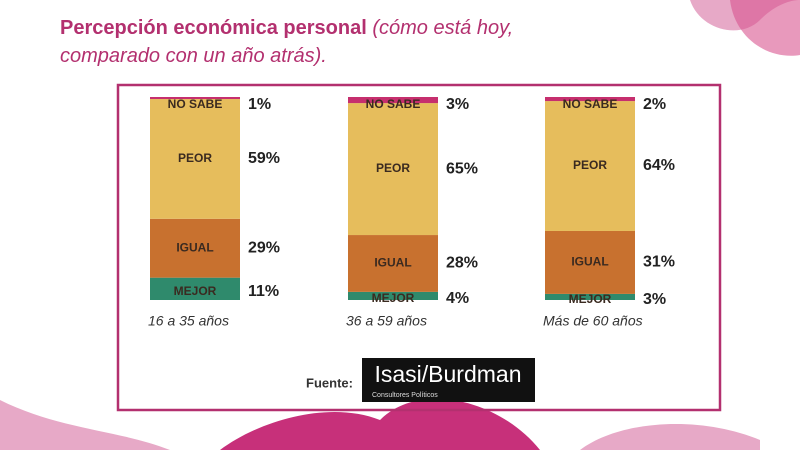 The image size is (800, 450). Describe the element at coordinates (462, 263) in the screenshot. I see `value-label: 28%` at that location.